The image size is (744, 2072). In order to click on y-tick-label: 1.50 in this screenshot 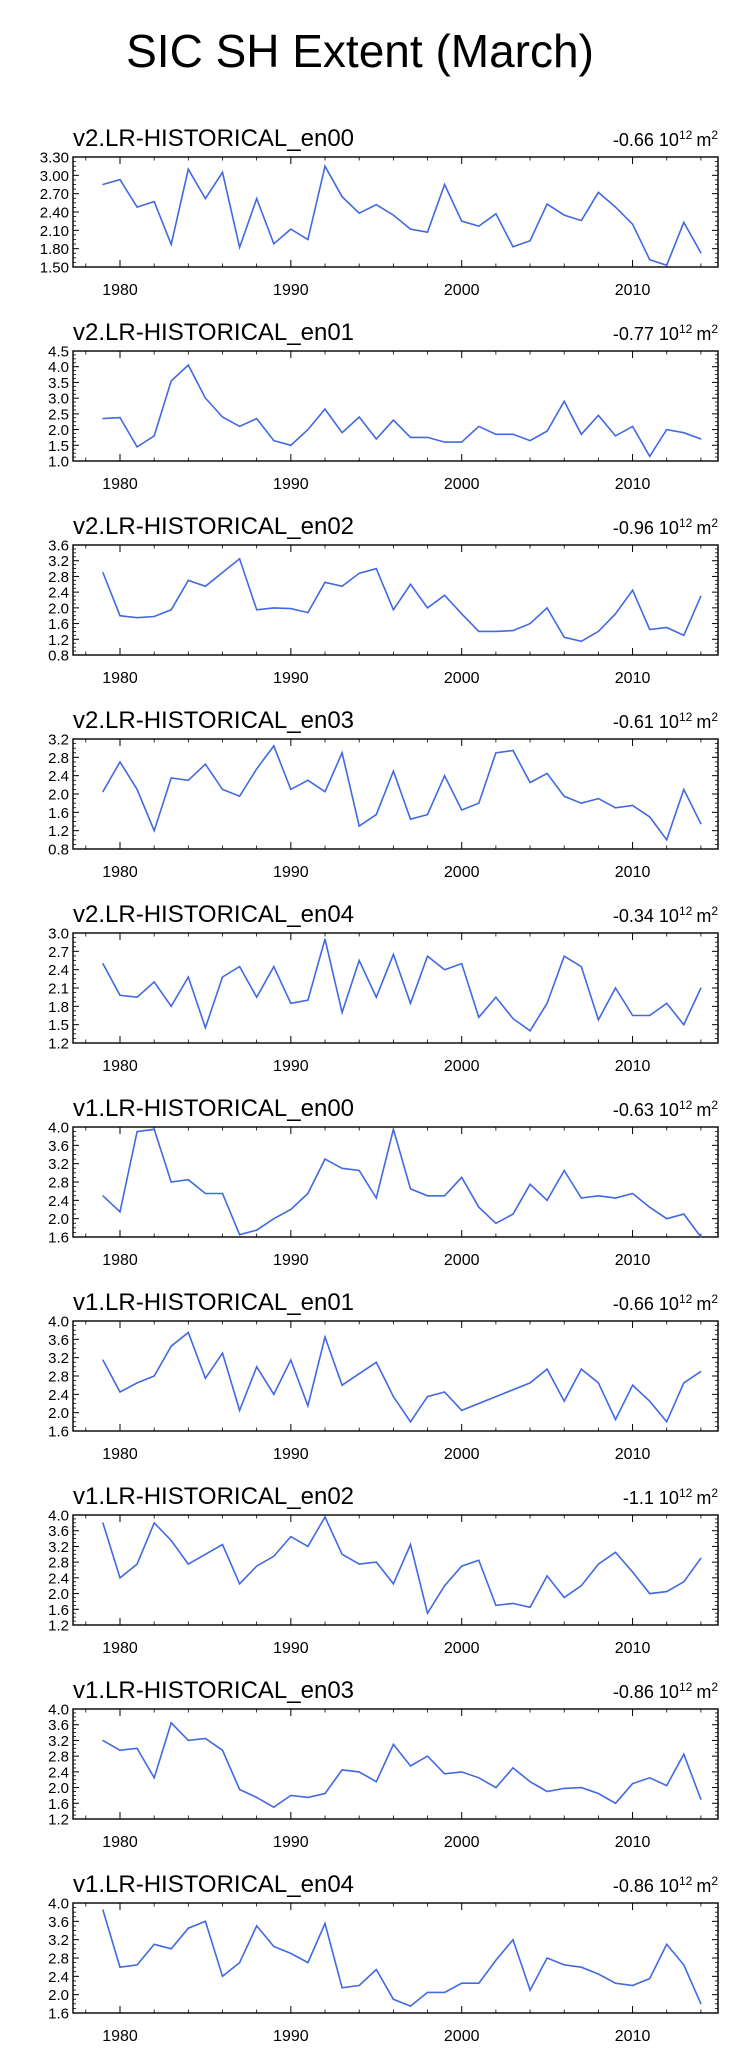, I will do `click(54, 268)`.